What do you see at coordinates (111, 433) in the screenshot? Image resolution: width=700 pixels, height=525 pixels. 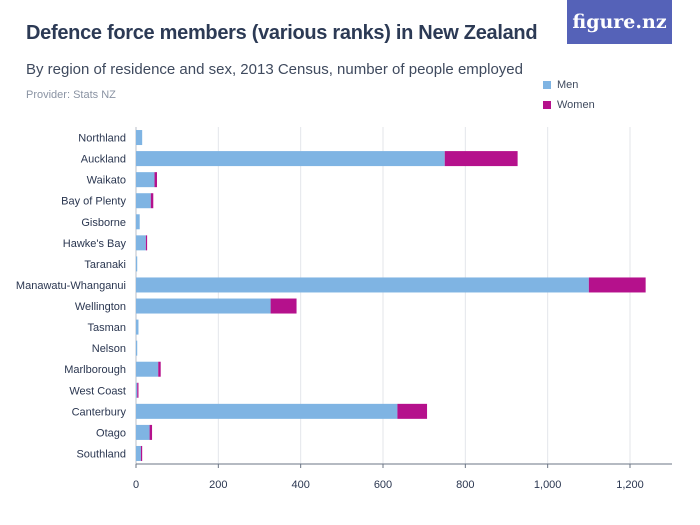 I see `category-label: Otago` at bounding box center [111, 433].